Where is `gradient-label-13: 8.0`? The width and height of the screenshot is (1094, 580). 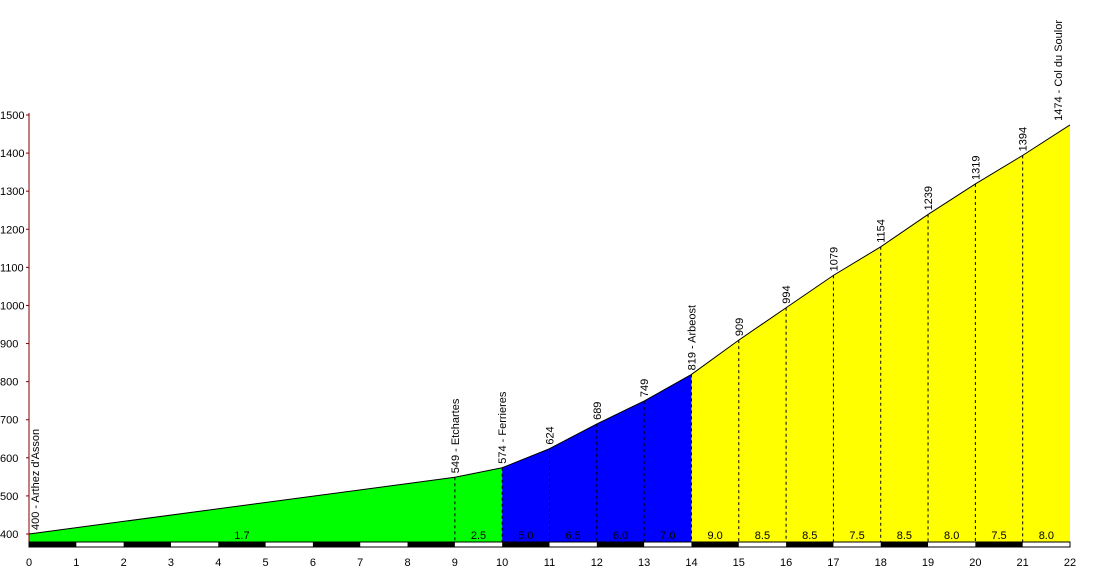 gradient-label-13: 8.0 is located at coordinates (1046, 536).